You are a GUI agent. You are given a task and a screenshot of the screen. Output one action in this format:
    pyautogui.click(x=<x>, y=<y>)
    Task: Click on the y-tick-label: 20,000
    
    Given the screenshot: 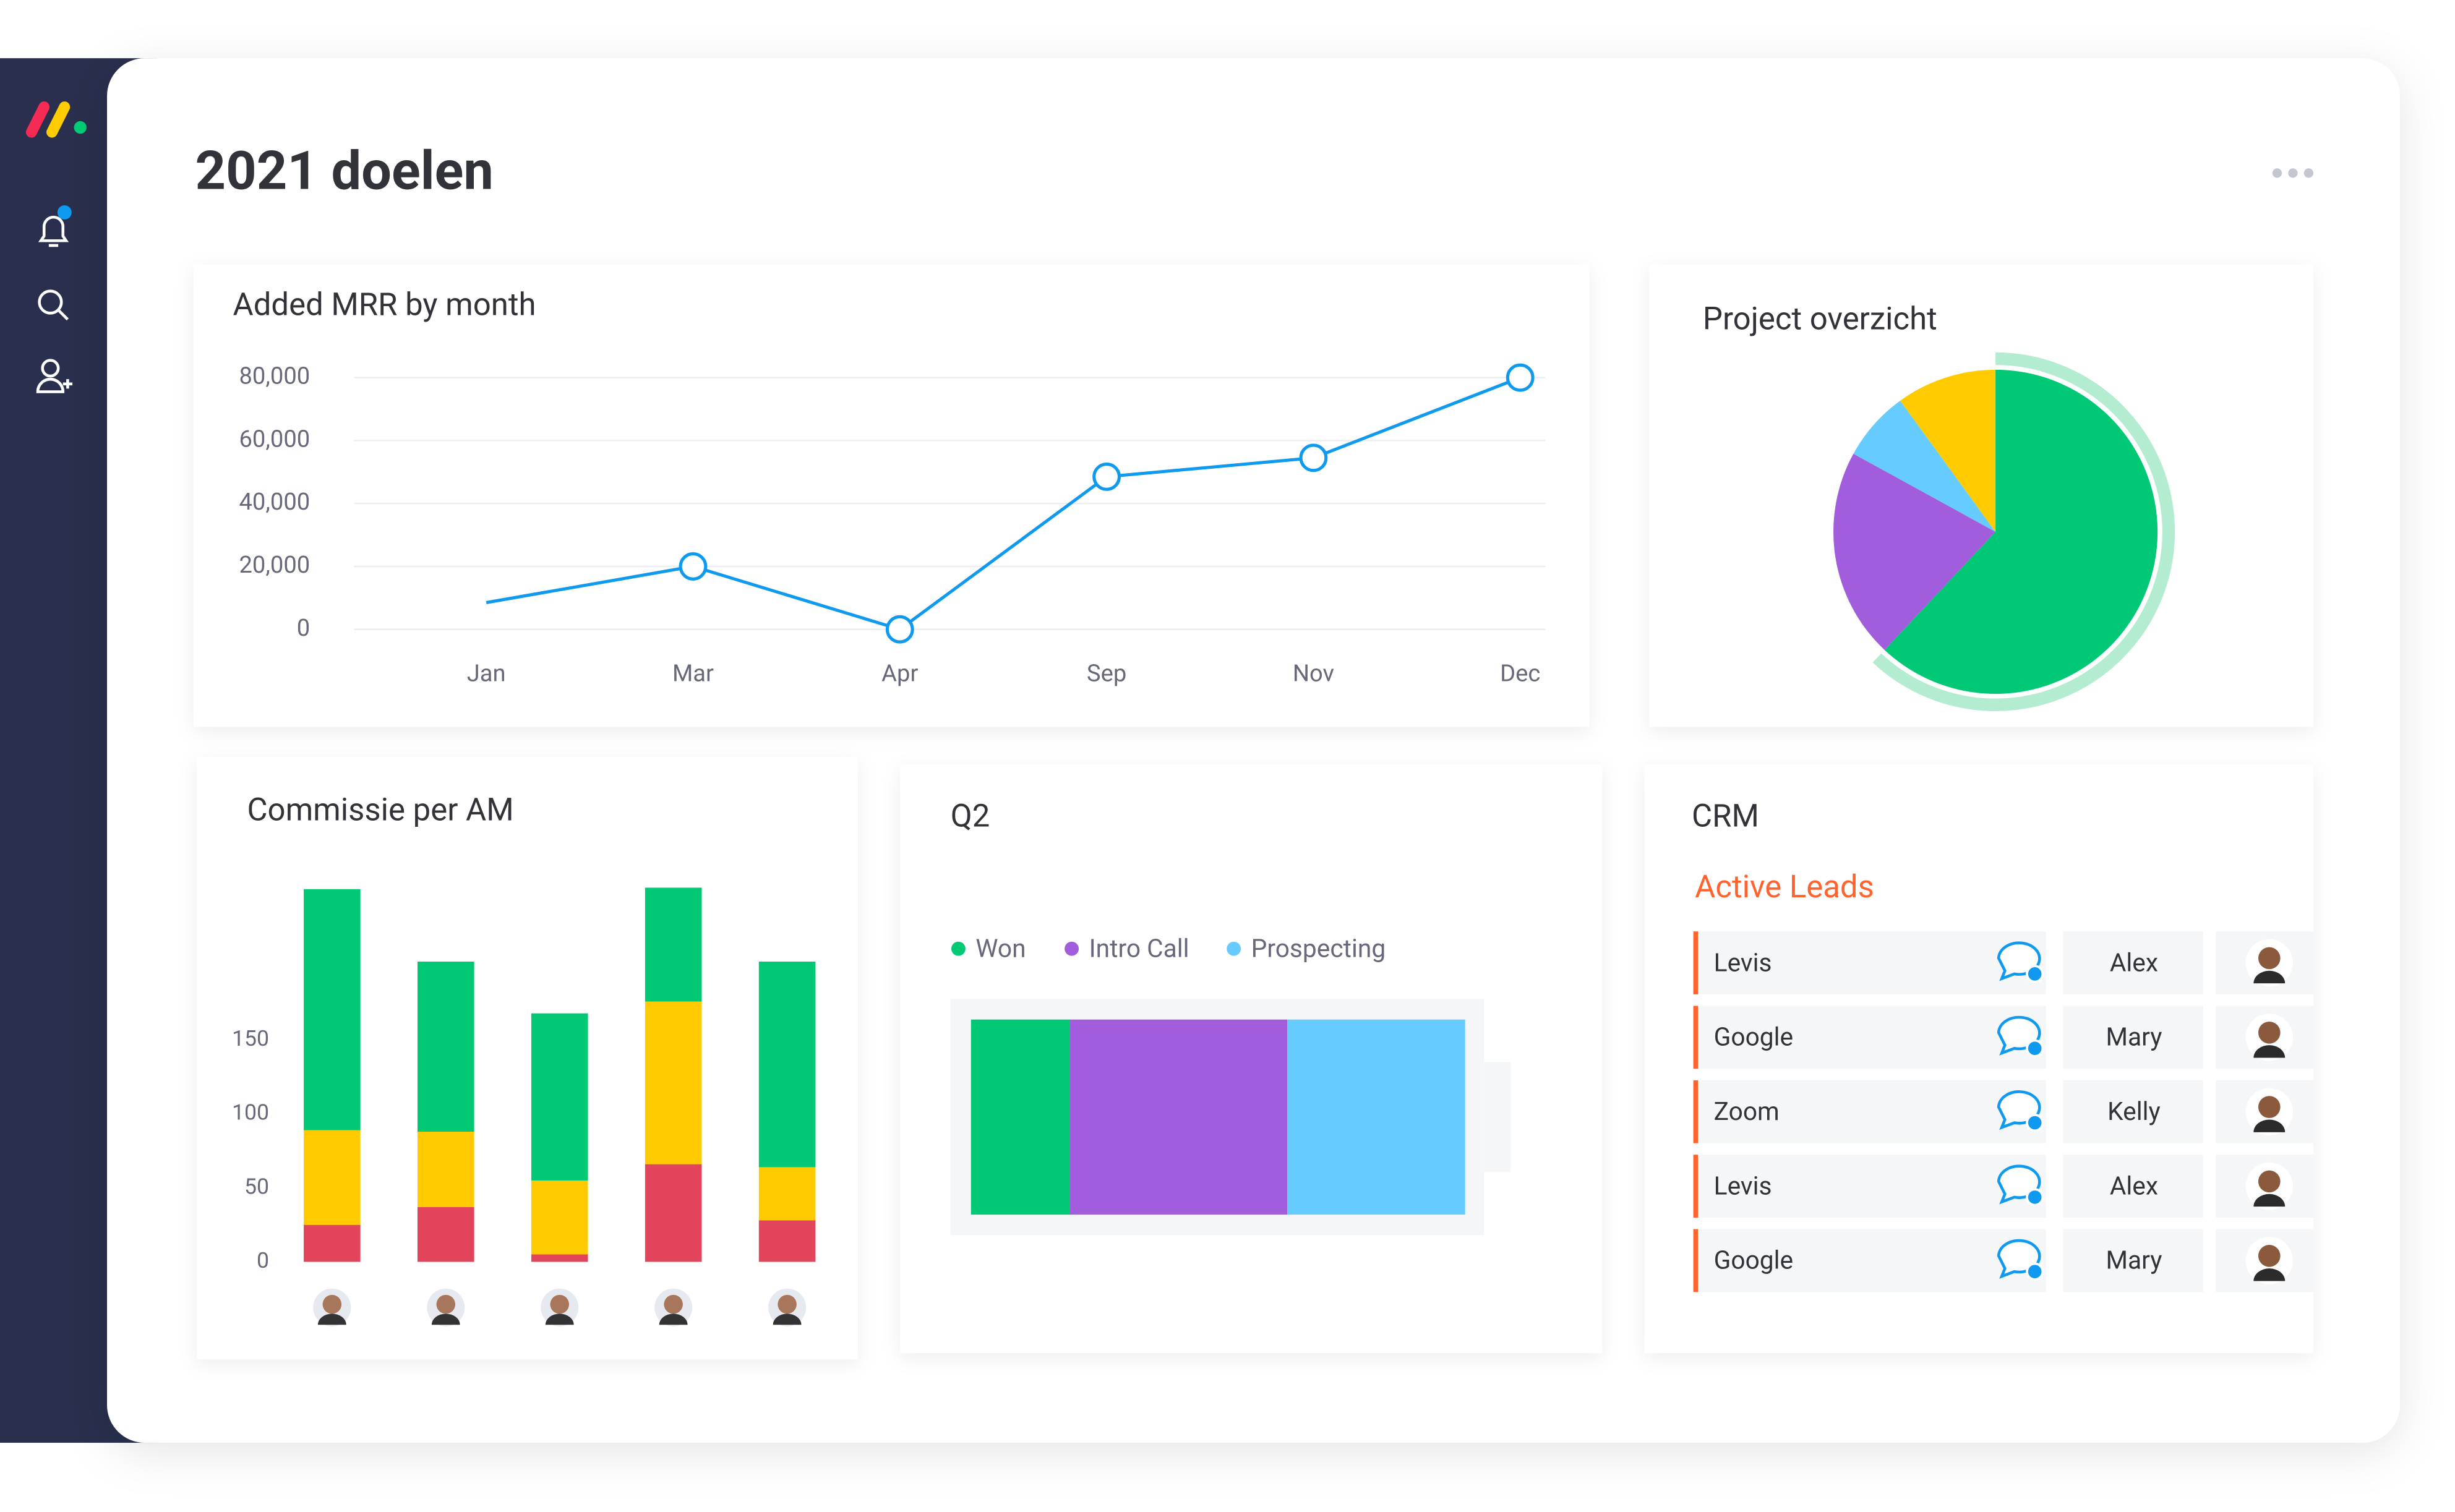 What is the action you would take?
    pyautogui.click(x=274, y=565)
    